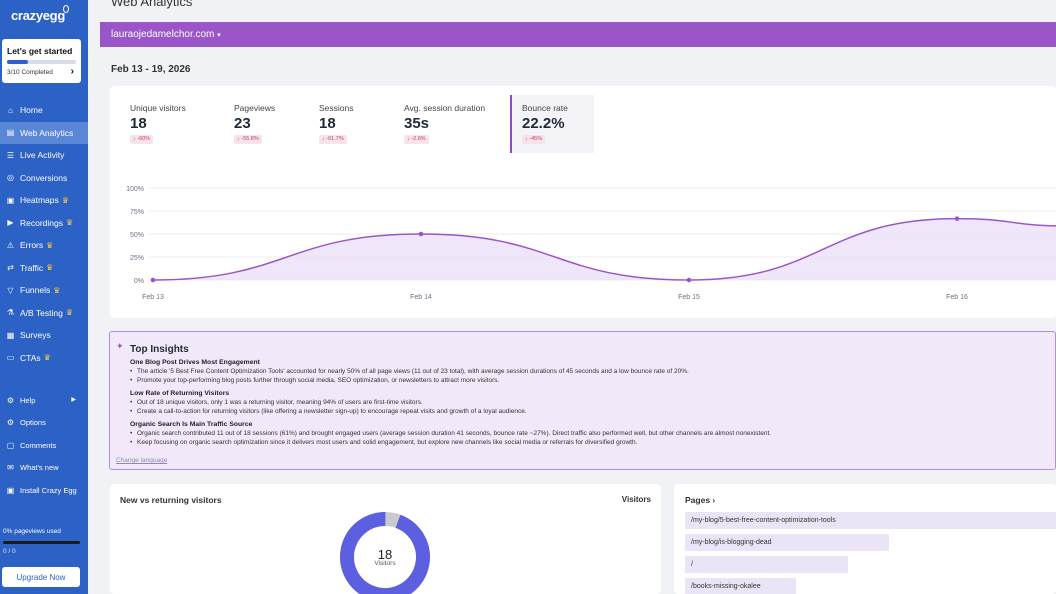 The width and height of the screenshot is (1056, 594). What do you see at coordinates (264, 124) in the screenshot?
I see `metric-card: Pageviews 23 ↓ -55.8%` at bounding box center [264, 124].